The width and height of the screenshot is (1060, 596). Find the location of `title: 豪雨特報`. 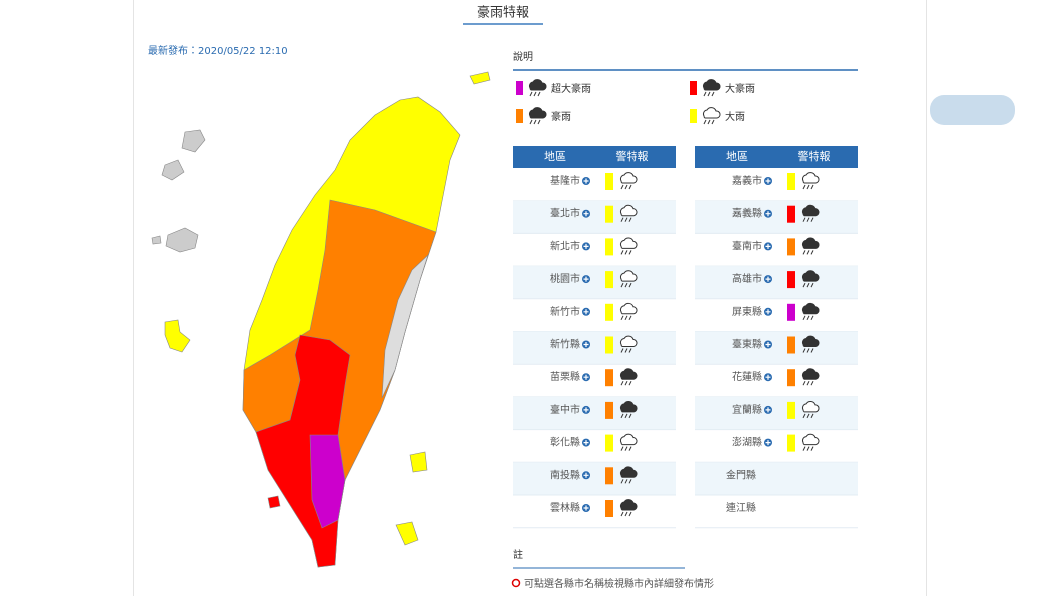

title: 豪雨特報 is located at coordinates (503, 13).